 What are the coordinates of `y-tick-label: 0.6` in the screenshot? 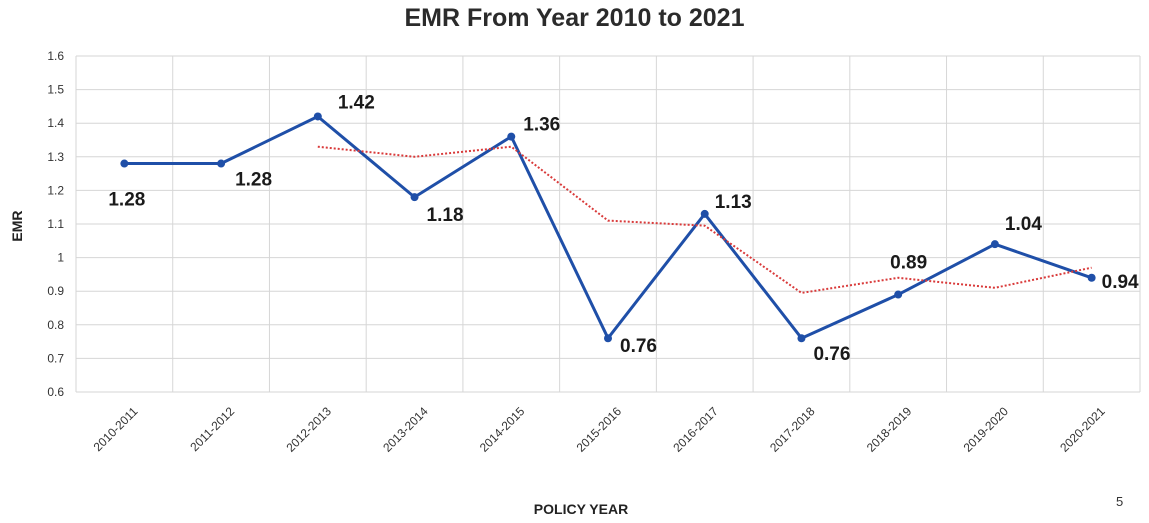 It's located at (55, 392).